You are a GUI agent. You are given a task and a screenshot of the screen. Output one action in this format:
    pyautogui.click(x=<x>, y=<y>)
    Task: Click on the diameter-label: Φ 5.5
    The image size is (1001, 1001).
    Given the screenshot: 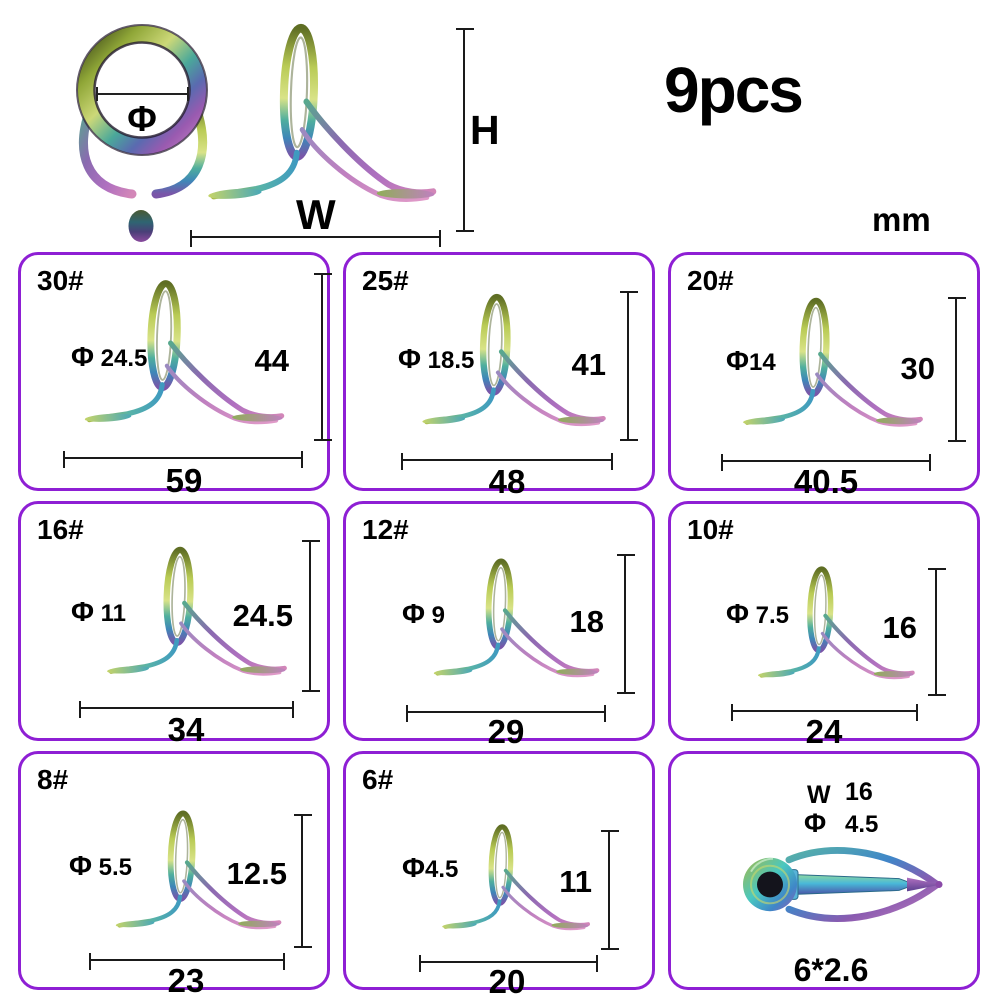 What is the action you would take?
    pyautogui.click(x=100, y=866)
    